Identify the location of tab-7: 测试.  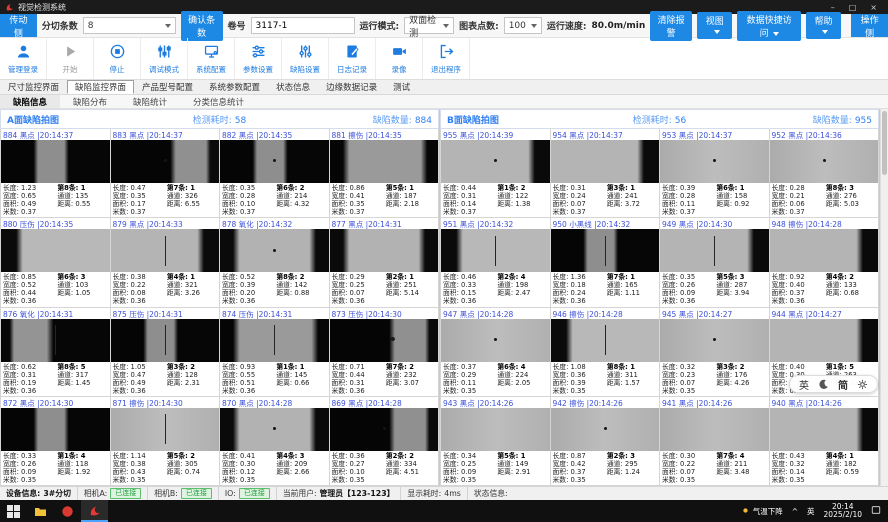
(402, 88).